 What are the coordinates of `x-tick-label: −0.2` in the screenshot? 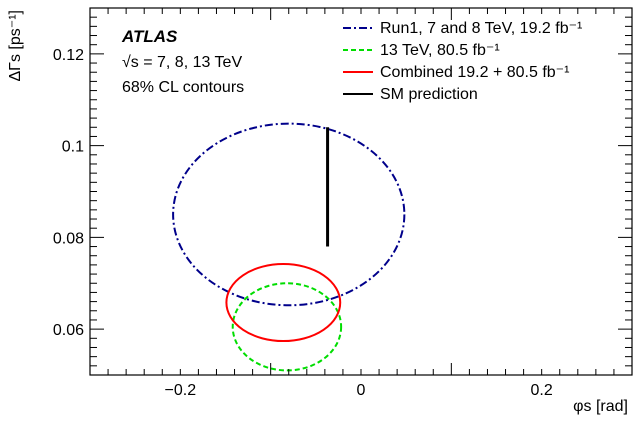 It's located at (181, 390).